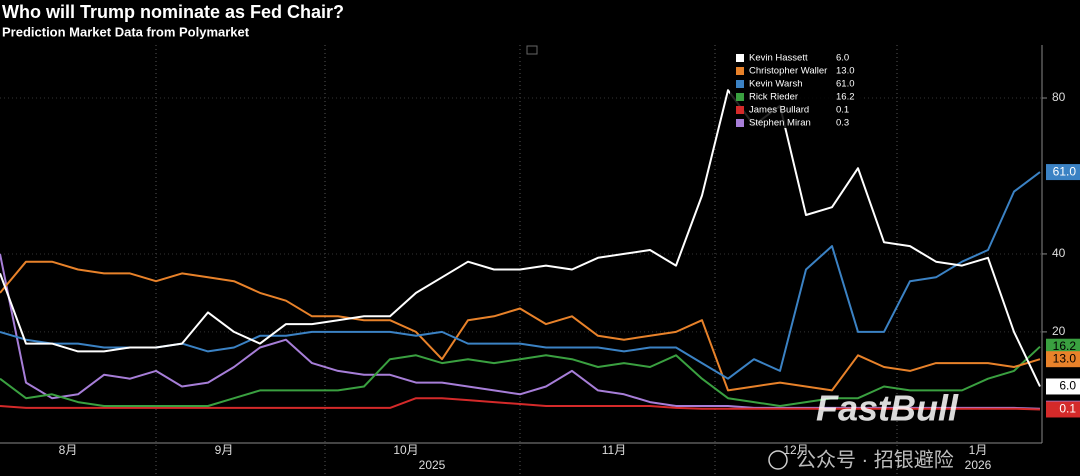 The image size is (1080, 476). I want to click on end-tag-label: 16.2, so click(1065, 346).